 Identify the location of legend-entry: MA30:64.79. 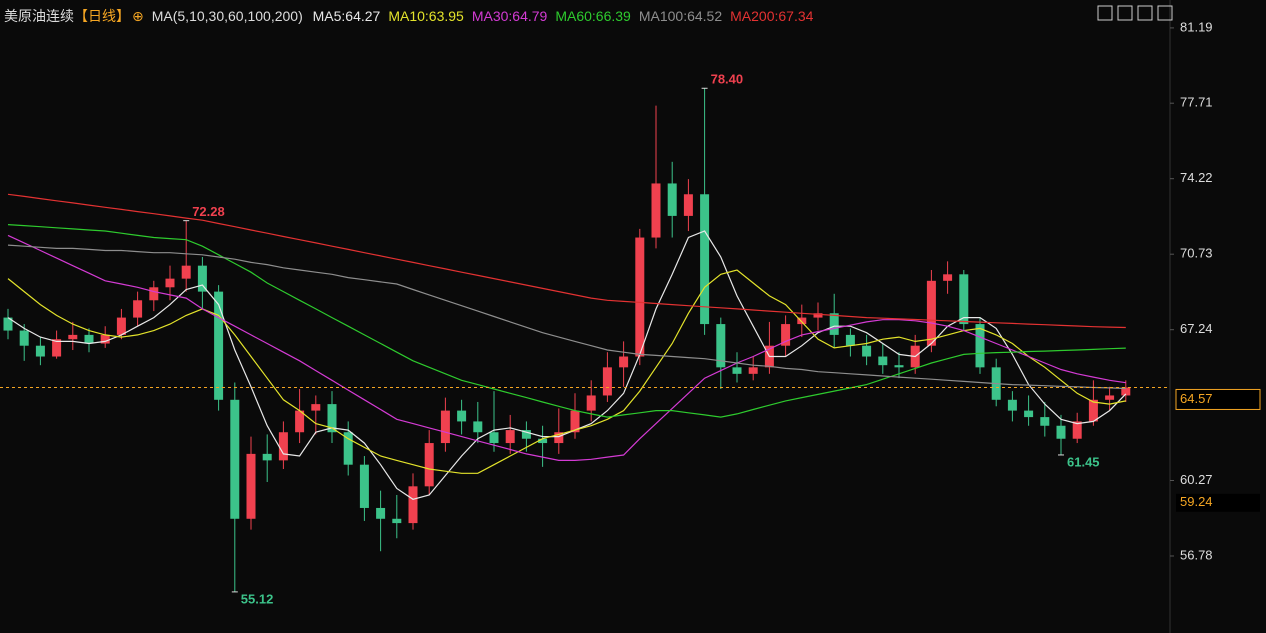
(509, 16).